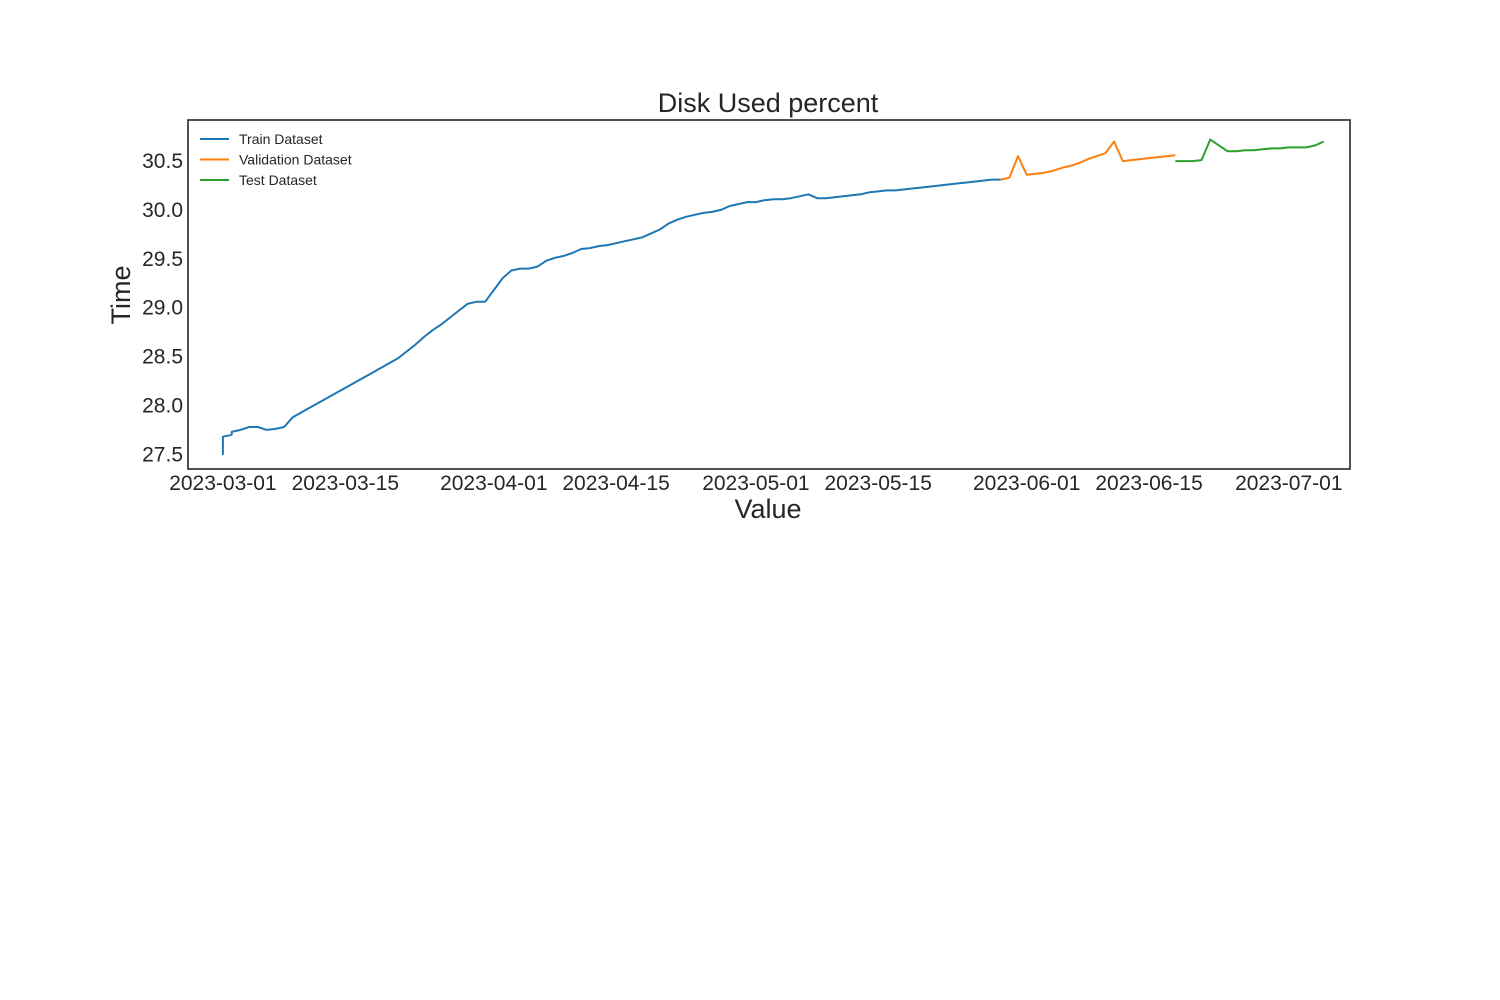  What do you see at coordinates (345, 483) in the screenshot?
I see `x-tick-label: 2023-03-15` at bounding box center [345, 483].